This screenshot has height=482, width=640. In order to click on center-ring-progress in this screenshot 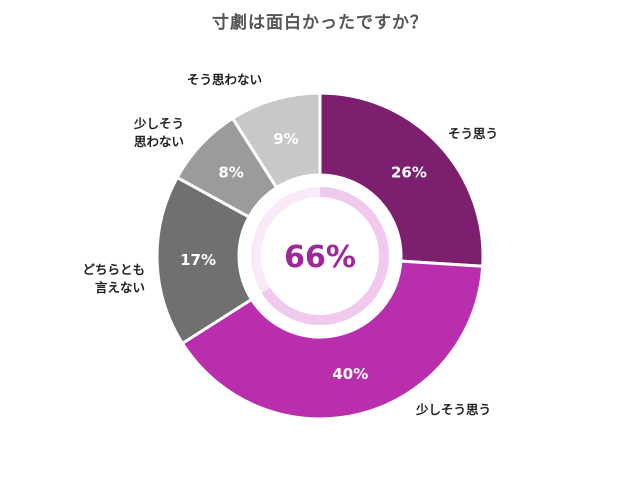, I will do `click(325, 256)`.